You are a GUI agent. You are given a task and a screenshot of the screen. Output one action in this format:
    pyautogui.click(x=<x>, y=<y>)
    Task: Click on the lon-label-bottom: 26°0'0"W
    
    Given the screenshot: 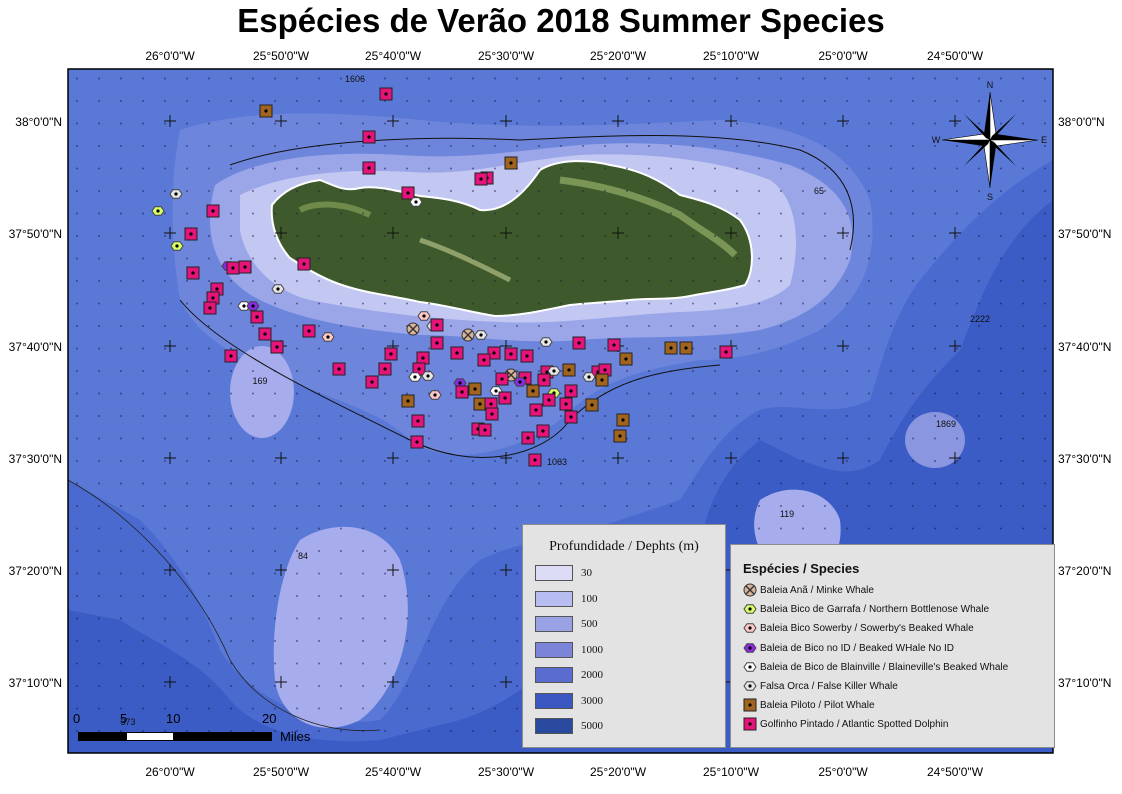 What is the action you would take?
    pyautogui.click(x=170, y=772)
    